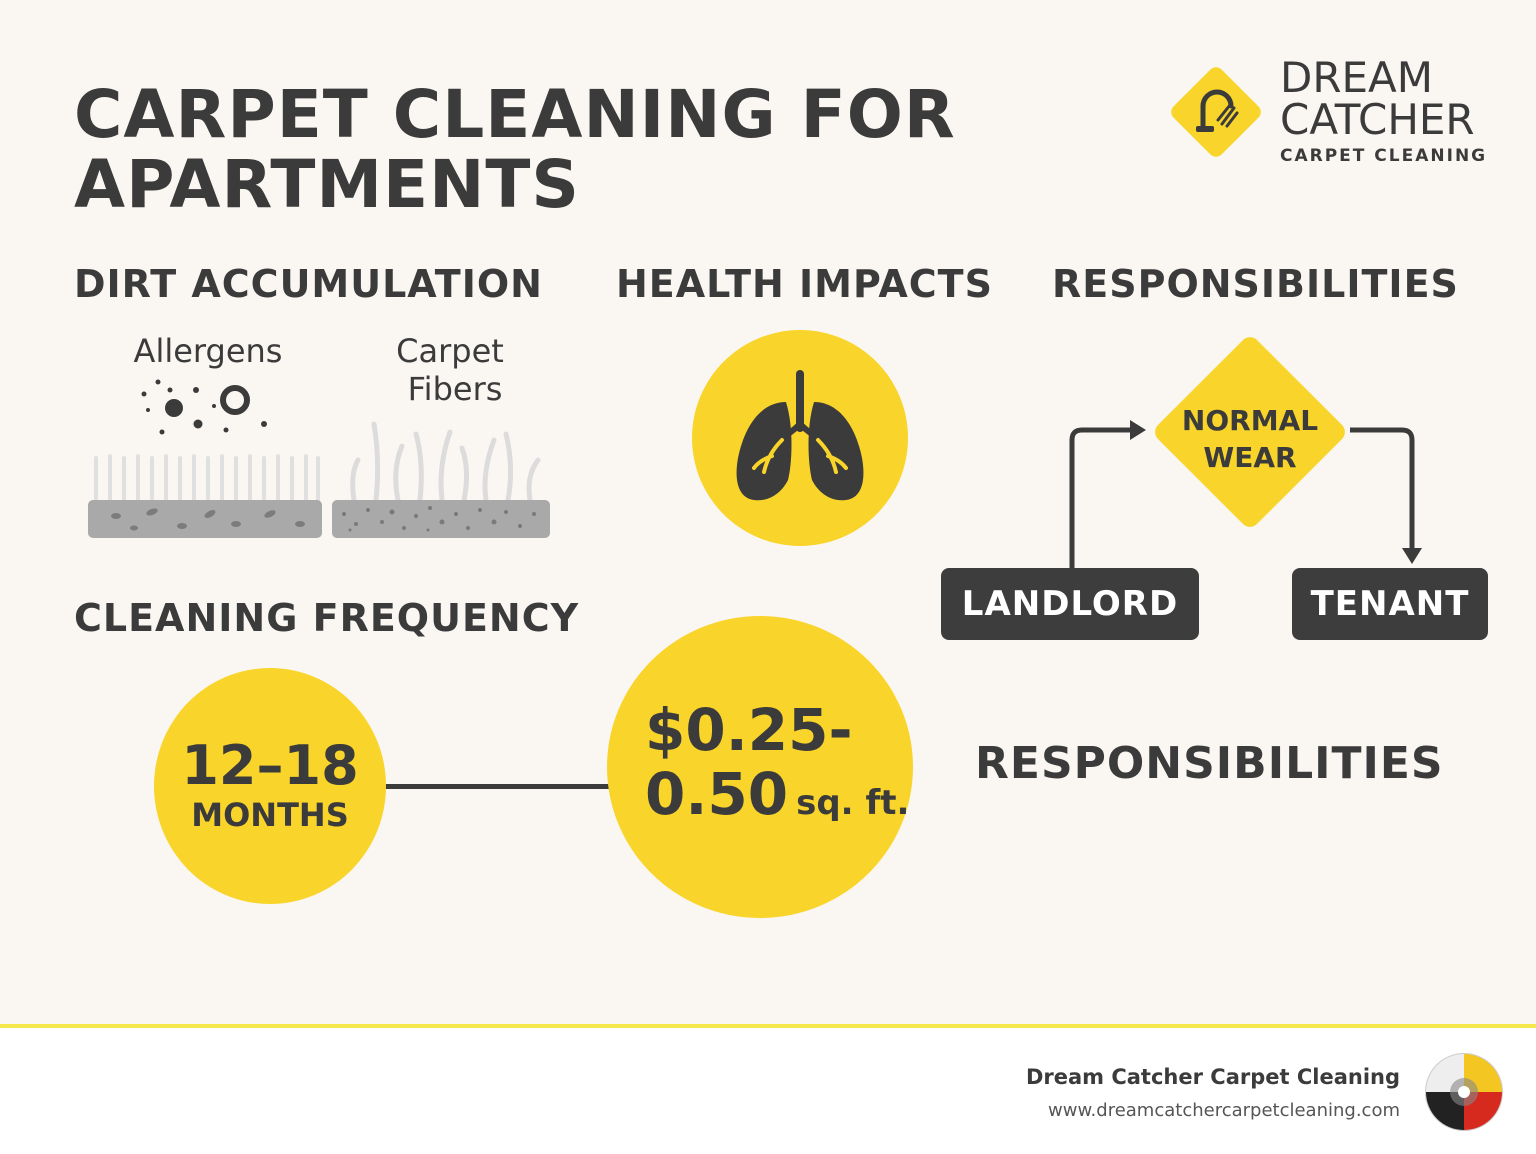 Image resolution: width=1536 pixels, height=1154 pixels. What do you see at coordinates (1384, 156) in the screenshot?
I see `brand-subtitle: CARPET CLEANING` at bounding box center [1384, 156].